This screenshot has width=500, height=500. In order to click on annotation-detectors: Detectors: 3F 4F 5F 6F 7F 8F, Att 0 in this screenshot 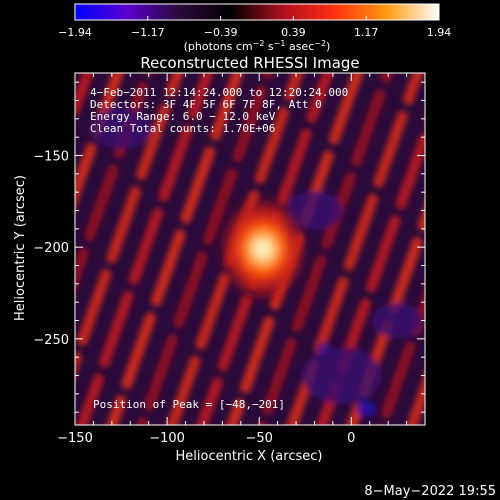, I will do `click(206, 104)`.